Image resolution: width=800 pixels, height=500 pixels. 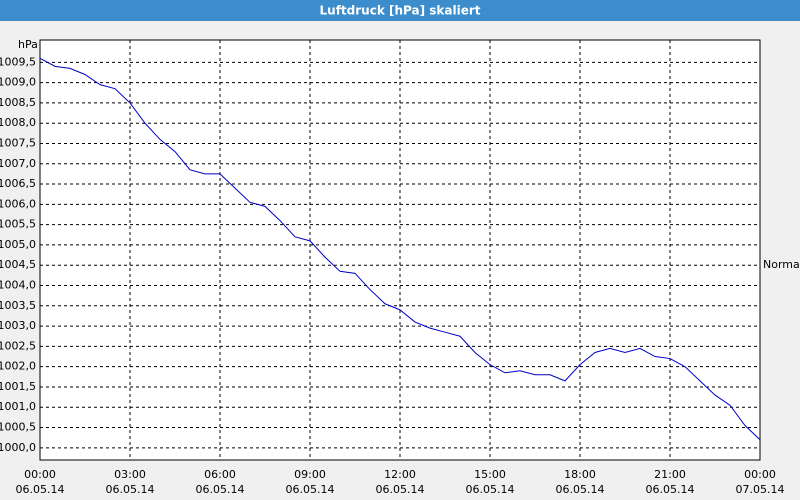 What do you see at coordinates (18, 102) in the screenshot?
I see `y-tick-label: 1008,5` at bounding box center [18, 102].